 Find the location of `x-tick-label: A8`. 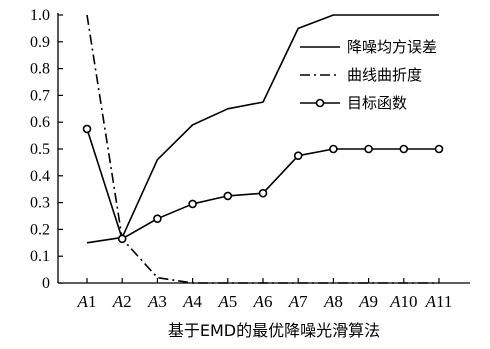

x-tick-label: A8 is located at coordinates (333, 301).